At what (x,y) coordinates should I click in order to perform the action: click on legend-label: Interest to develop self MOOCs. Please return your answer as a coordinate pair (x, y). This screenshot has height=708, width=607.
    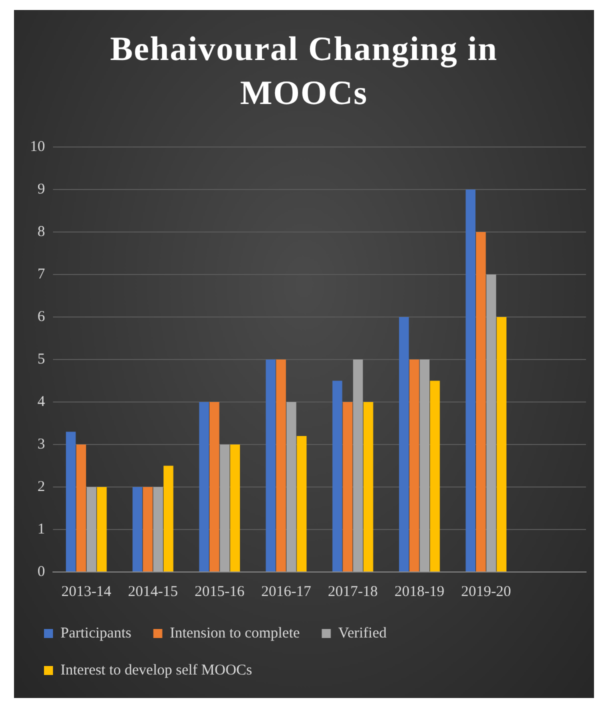
    Looking at the image, I should click on (156, 670).